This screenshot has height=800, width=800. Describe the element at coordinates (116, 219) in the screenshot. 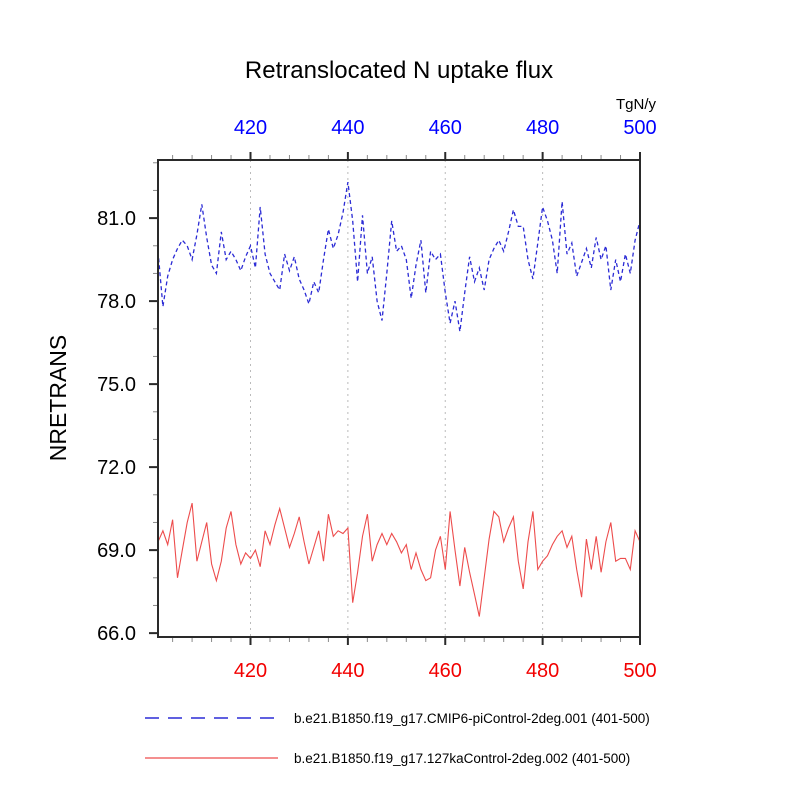

I see `left-axis-tick-label: 81.0` at that location.